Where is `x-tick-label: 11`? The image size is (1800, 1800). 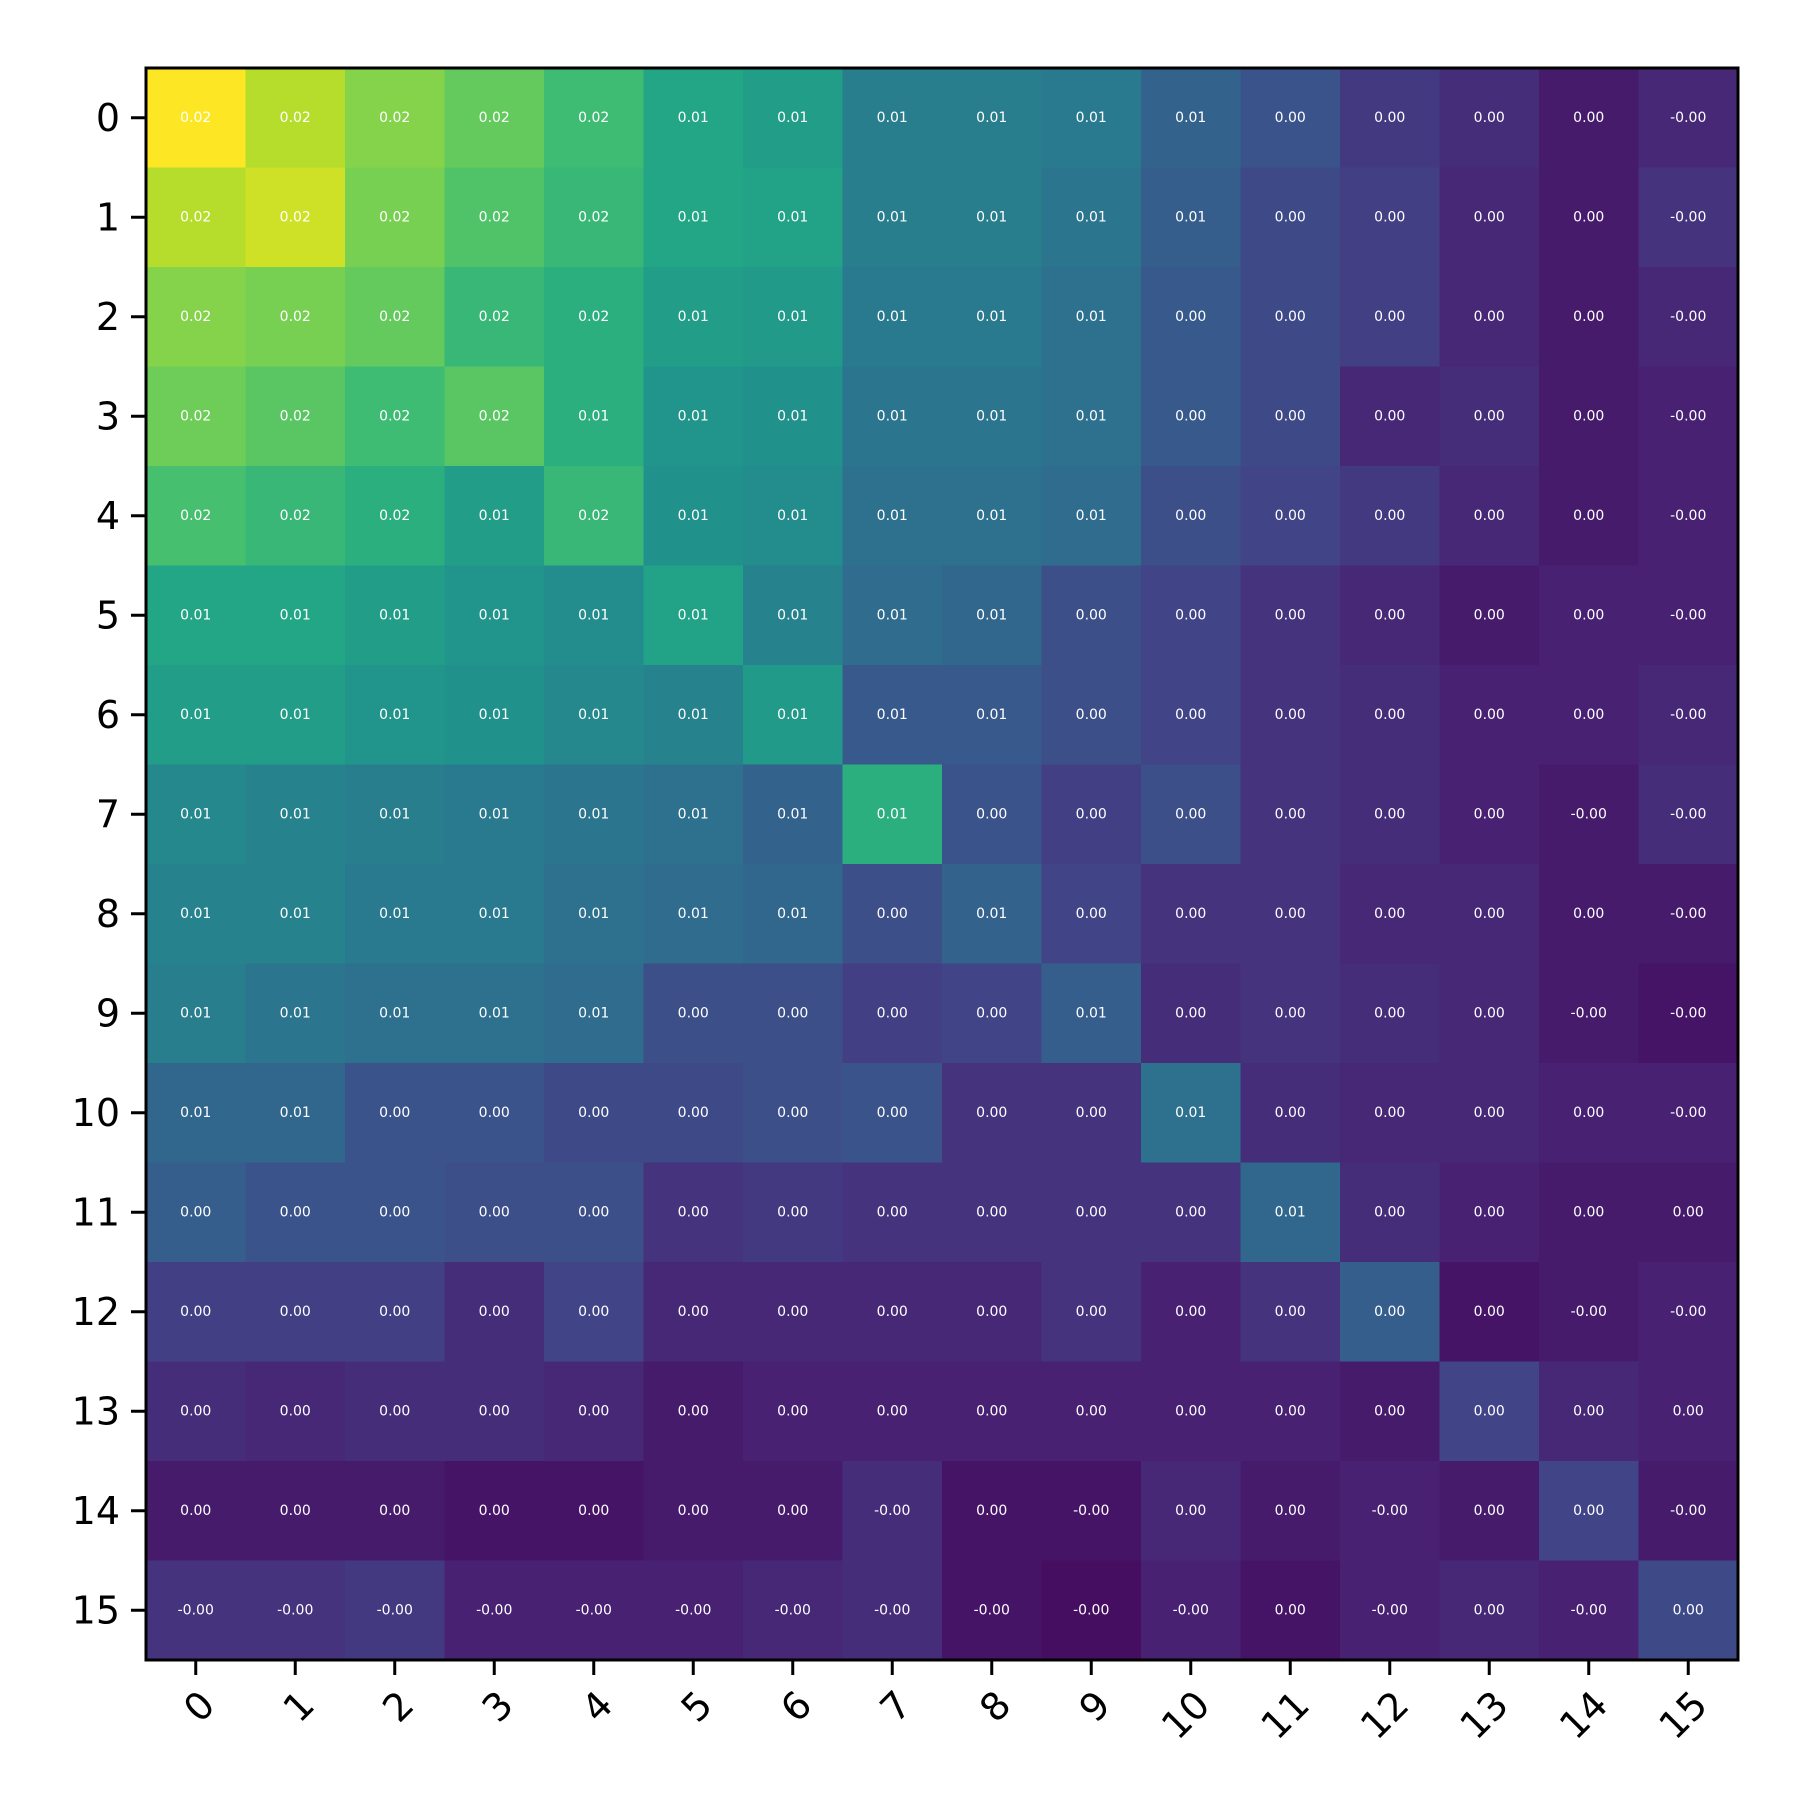
x-tick-label: 11 is located at coordinates (1284, 1714).